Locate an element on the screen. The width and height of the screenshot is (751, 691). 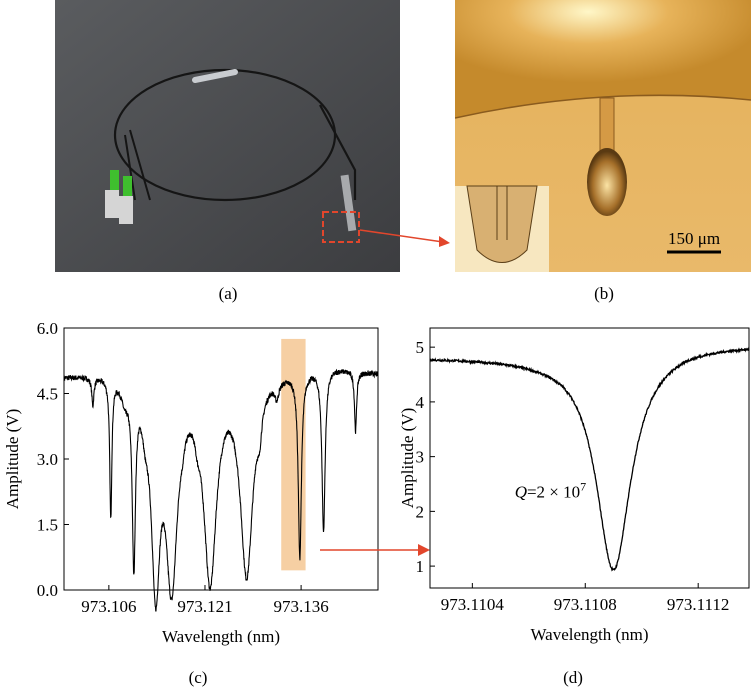
substrate-region is located at coordinates (603, 59).